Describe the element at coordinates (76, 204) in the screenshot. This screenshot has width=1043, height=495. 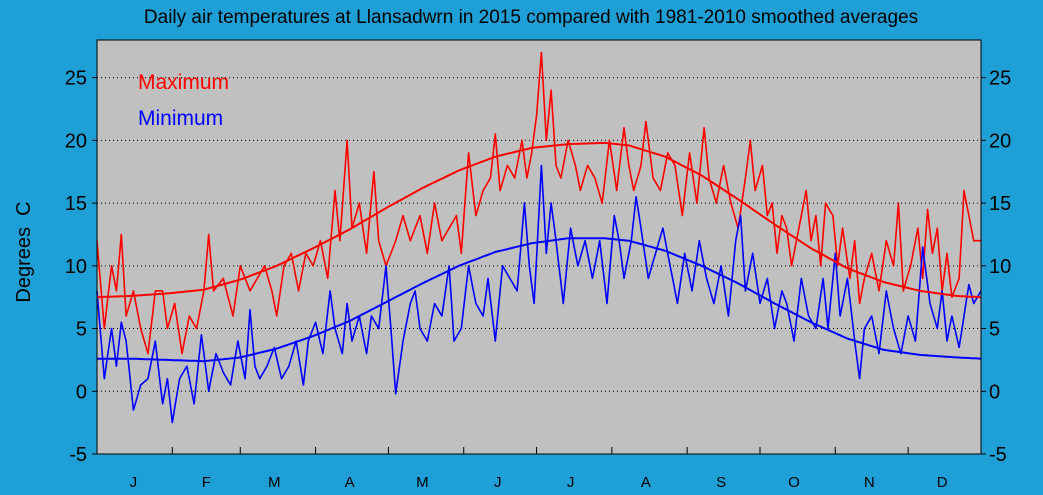
I see `y-tick-label-left-4: 15` at that location.